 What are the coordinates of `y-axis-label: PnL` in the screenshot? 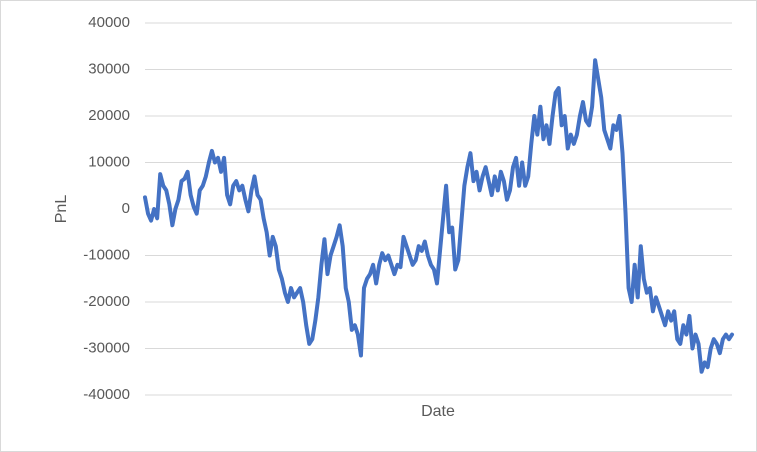 It's located at (61, 209).